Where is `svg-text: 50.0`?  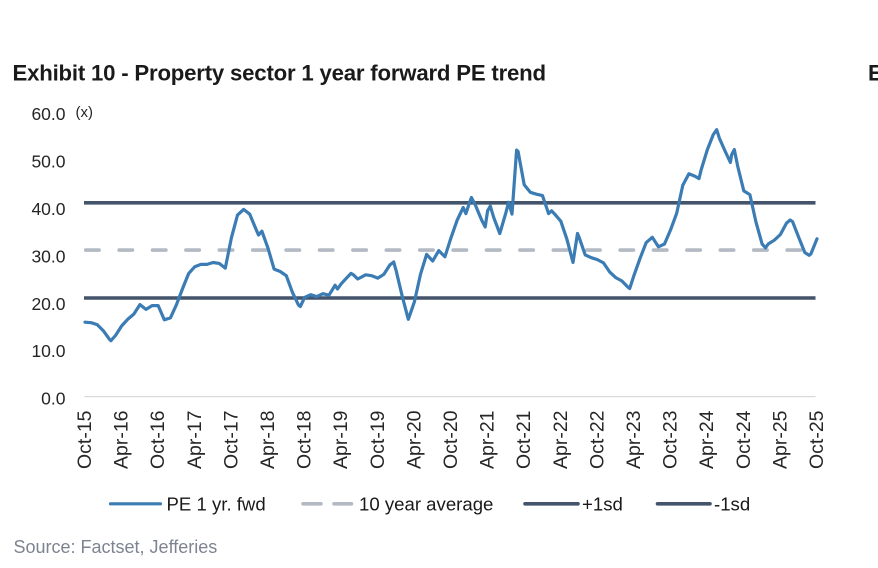 svg-text: 50.0 is located at coordinates (48, 162).